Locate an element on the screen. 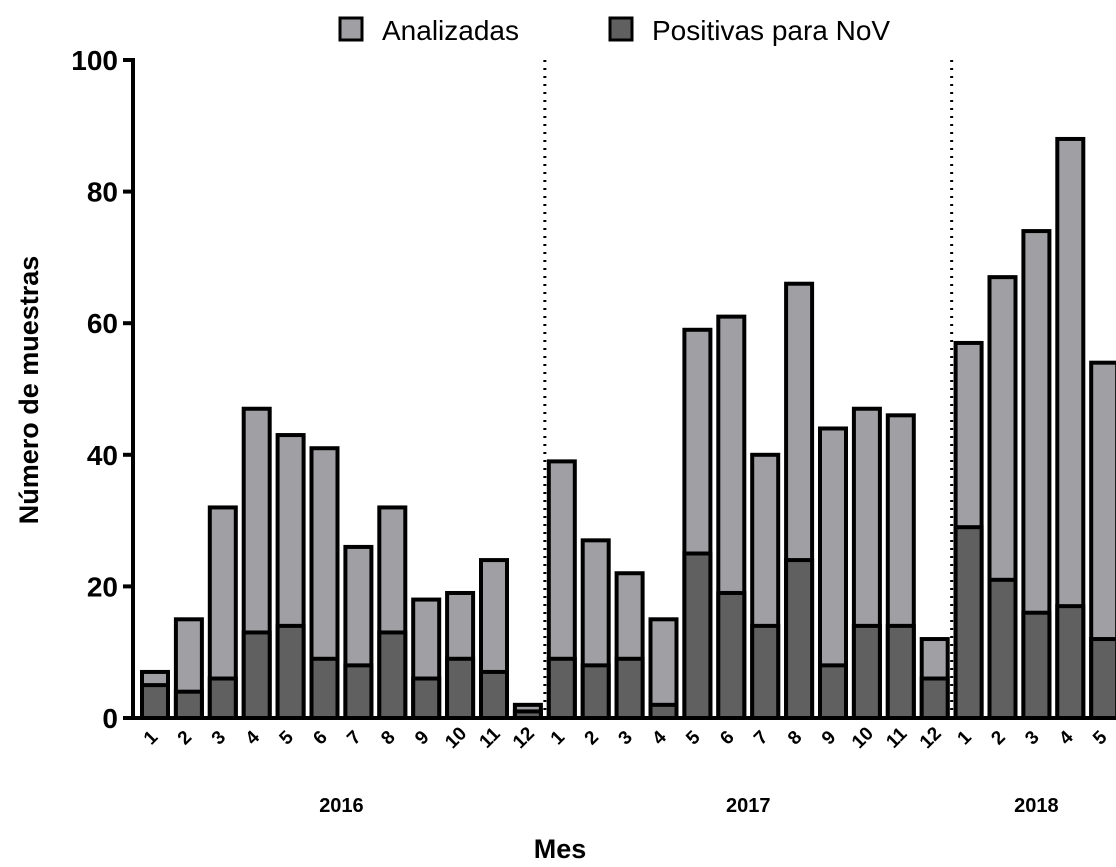 This screenshot has width=1116, height=867. y-tick-label: 0 is located at coordinates (110, 718).